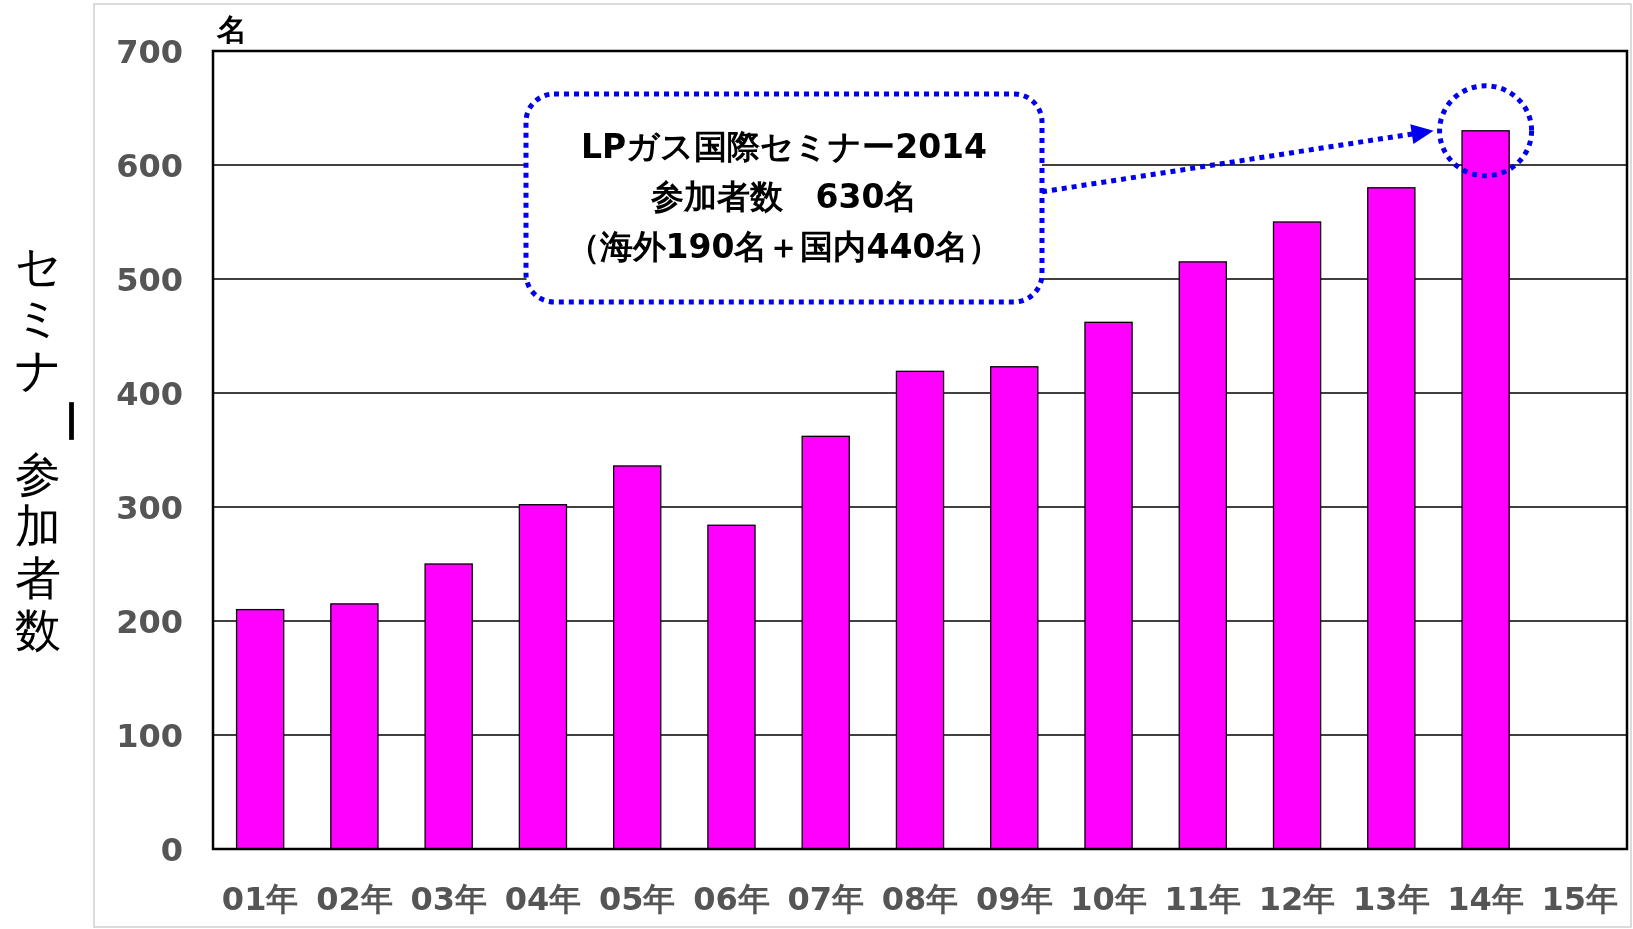 This screenshot has width=1633, height=929. I want to click on y-tick-label: 200, so click(149, 622).